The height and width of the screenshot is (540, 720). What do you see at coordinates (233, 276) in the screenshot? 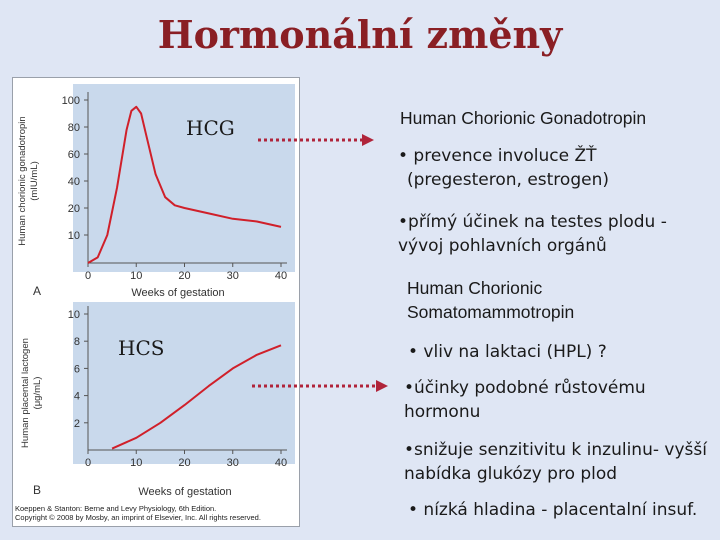
I see `panel-a-xtick-label: 30` at bounding box center [233, 276].